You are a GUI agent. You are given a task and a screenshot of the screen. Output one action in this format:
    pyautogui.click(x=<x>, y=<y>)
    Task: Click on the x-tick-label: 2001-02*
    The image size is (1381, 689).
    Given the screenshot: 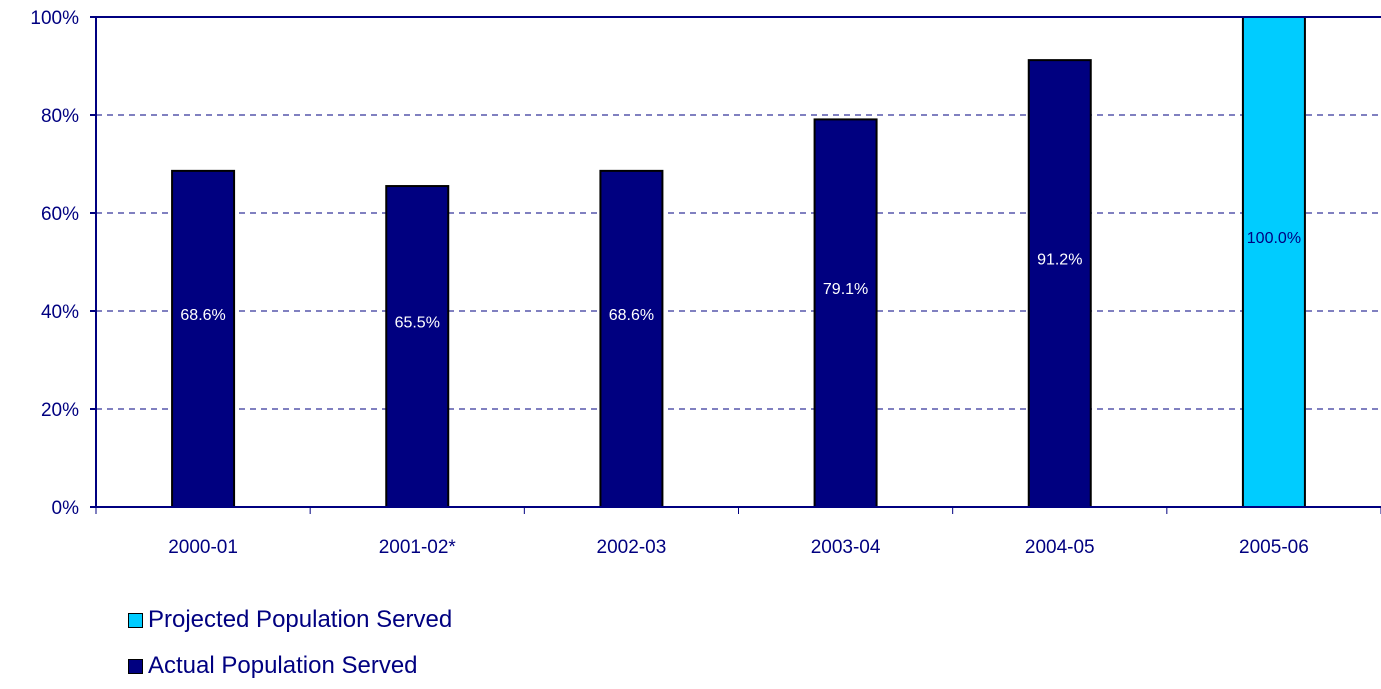 What is the action you would take?
    pyautogui.click(x=418, y=547)
    